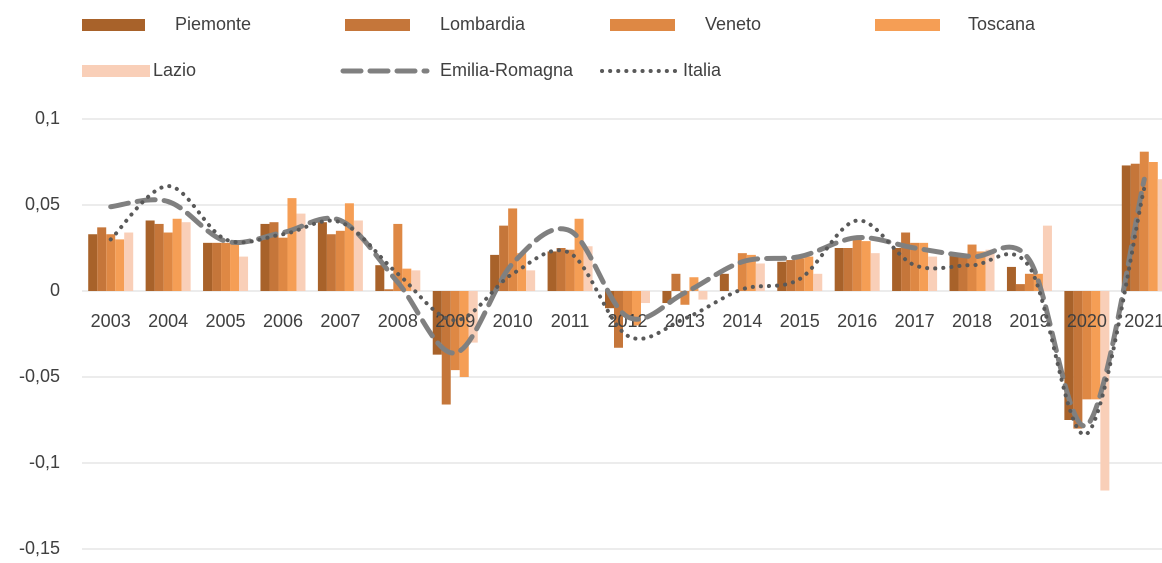 The image size is (1162, 563). Describe the element at coordinates (742, 321) in the screenshot. I see `x-tick-label: 2014` at that location.